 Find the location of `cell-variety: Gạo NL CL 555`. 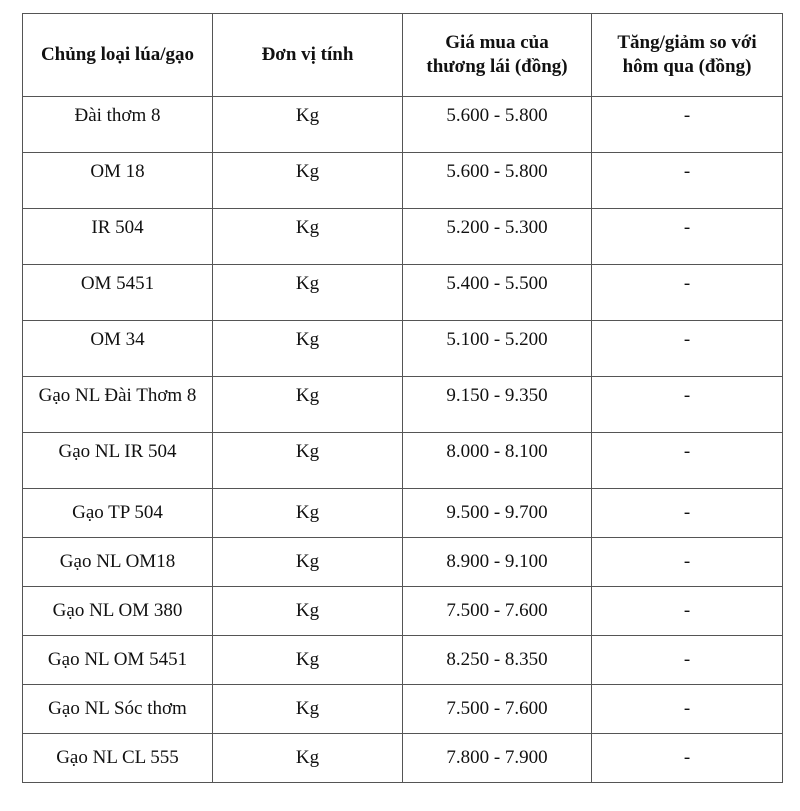

cell-variety: Gạo NL CL 555 is located at coordinates (117, 758).